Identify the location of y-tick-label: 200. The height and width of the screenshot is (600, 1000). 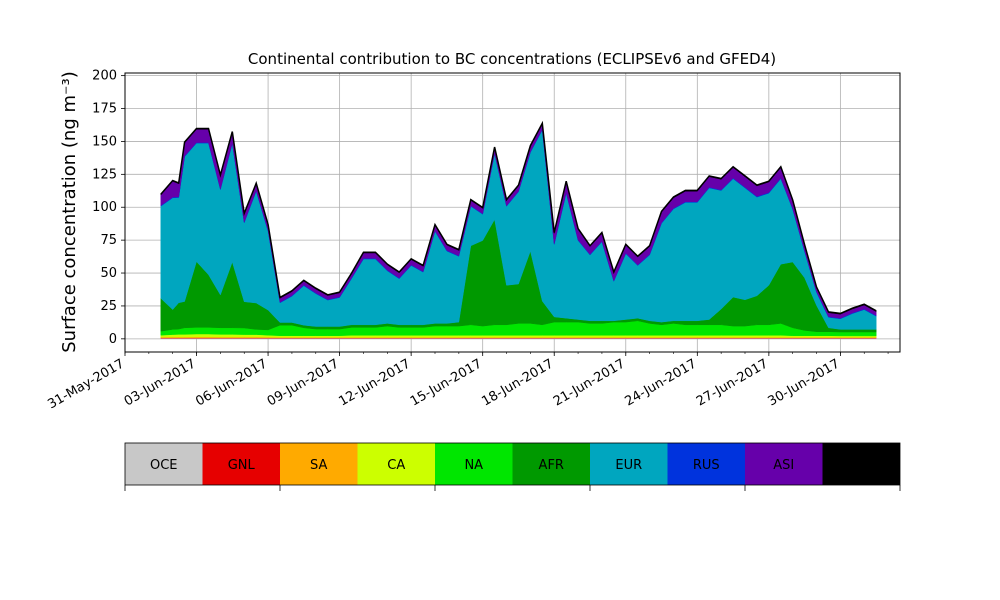
(104, 76).